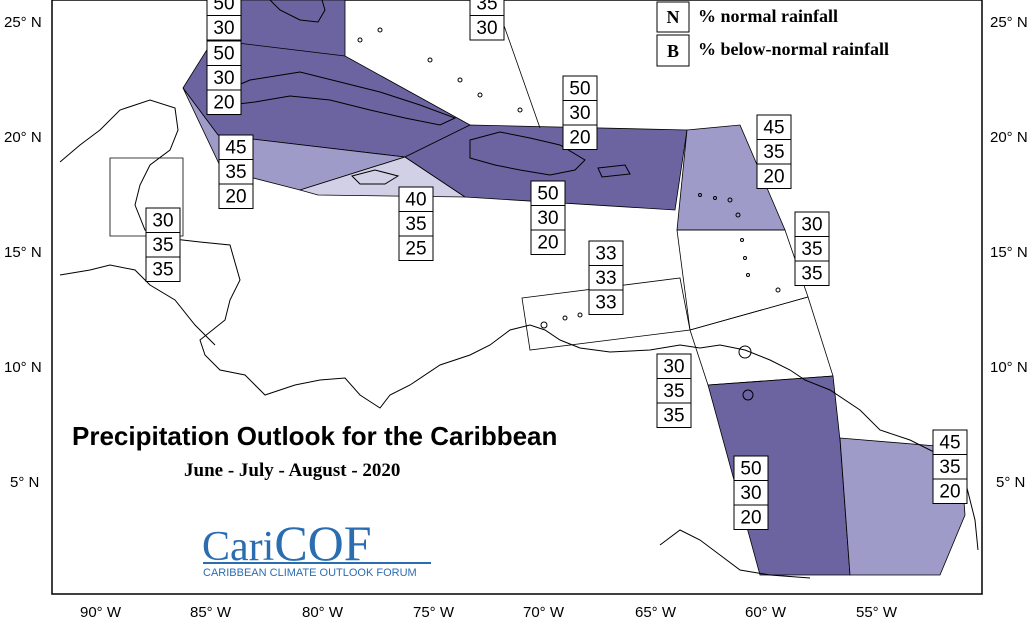  Describe the element at coordinates (317, 563) in the screenshot. I see `logo-rule` at that location.